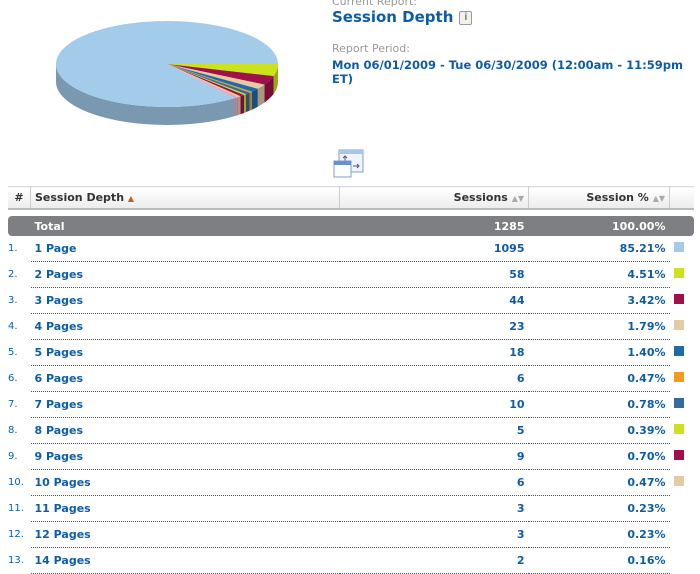 The width and height of the screenshot is (700, 574). What do you see at coordinates (599, 274) in the screenshot?
I see `percent-value: 4.51%` at bounding box center [599, 274].